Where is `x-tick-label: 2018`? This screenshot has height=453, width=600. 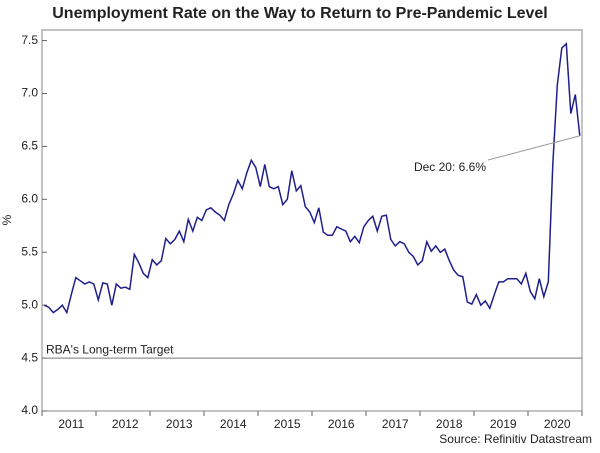 x-tick-label: 2018 is located at coordinates (449, 424).